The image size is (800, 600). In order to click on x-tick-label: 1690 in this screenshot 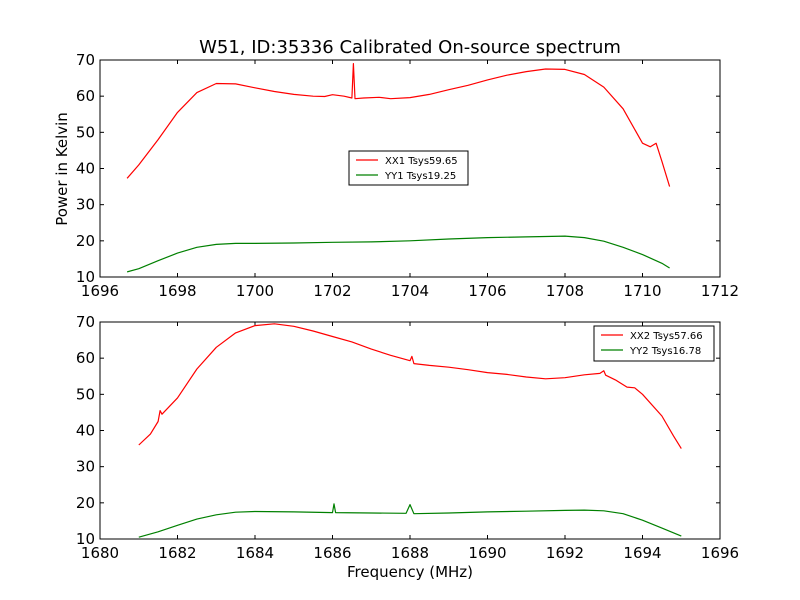, I will do `click(487, 553)`.